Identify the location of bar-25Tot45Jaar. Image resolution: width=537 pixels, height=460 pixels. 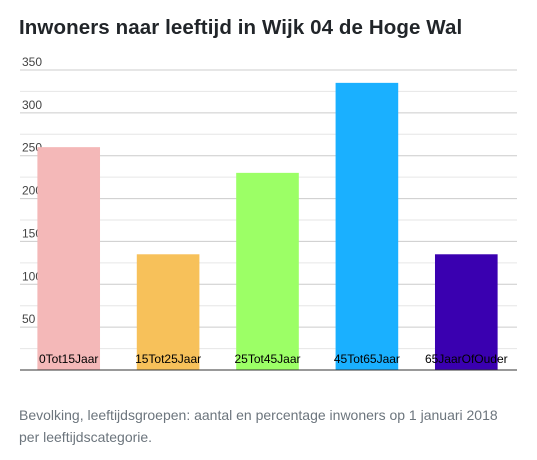
(267, 271).